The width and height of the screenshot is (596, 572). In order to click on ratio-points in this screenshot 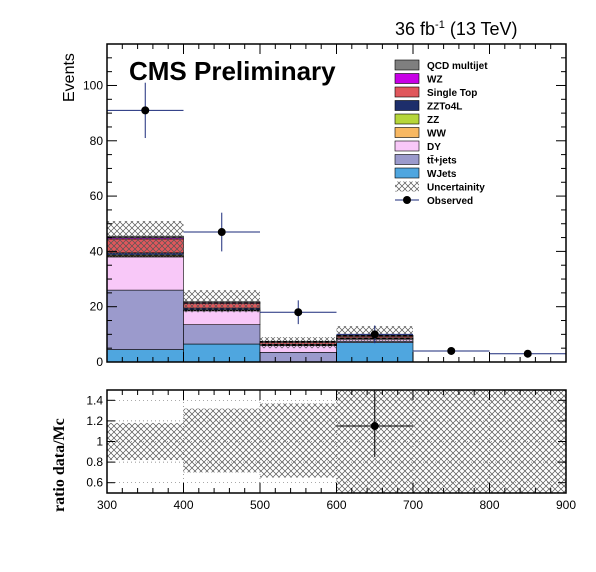, I will do `click(374, 423)`.